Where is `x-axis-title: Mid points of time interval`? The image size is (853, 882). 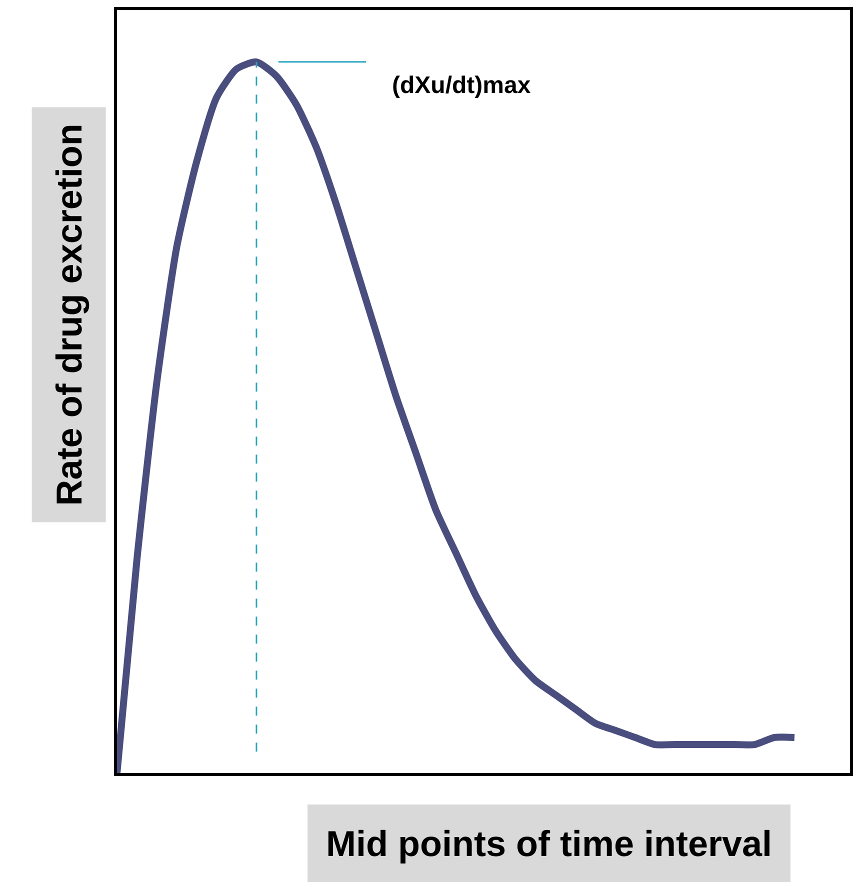
x-axis-title: Mid points of time interval is located at coordinates (549, 843).